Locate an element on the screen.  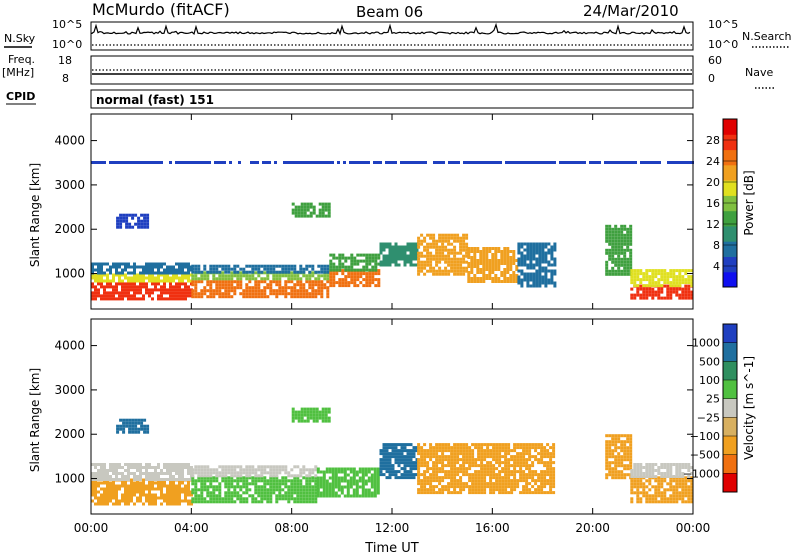
data-region is located at coordinates (133, 221).